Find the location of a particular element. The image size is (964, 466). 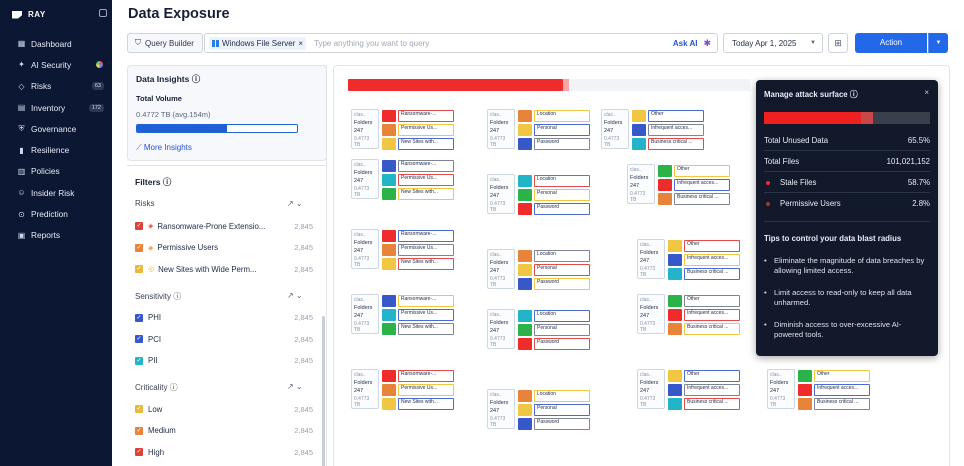

sparkle-icon: ✱ is located at coordinates (707, 42).